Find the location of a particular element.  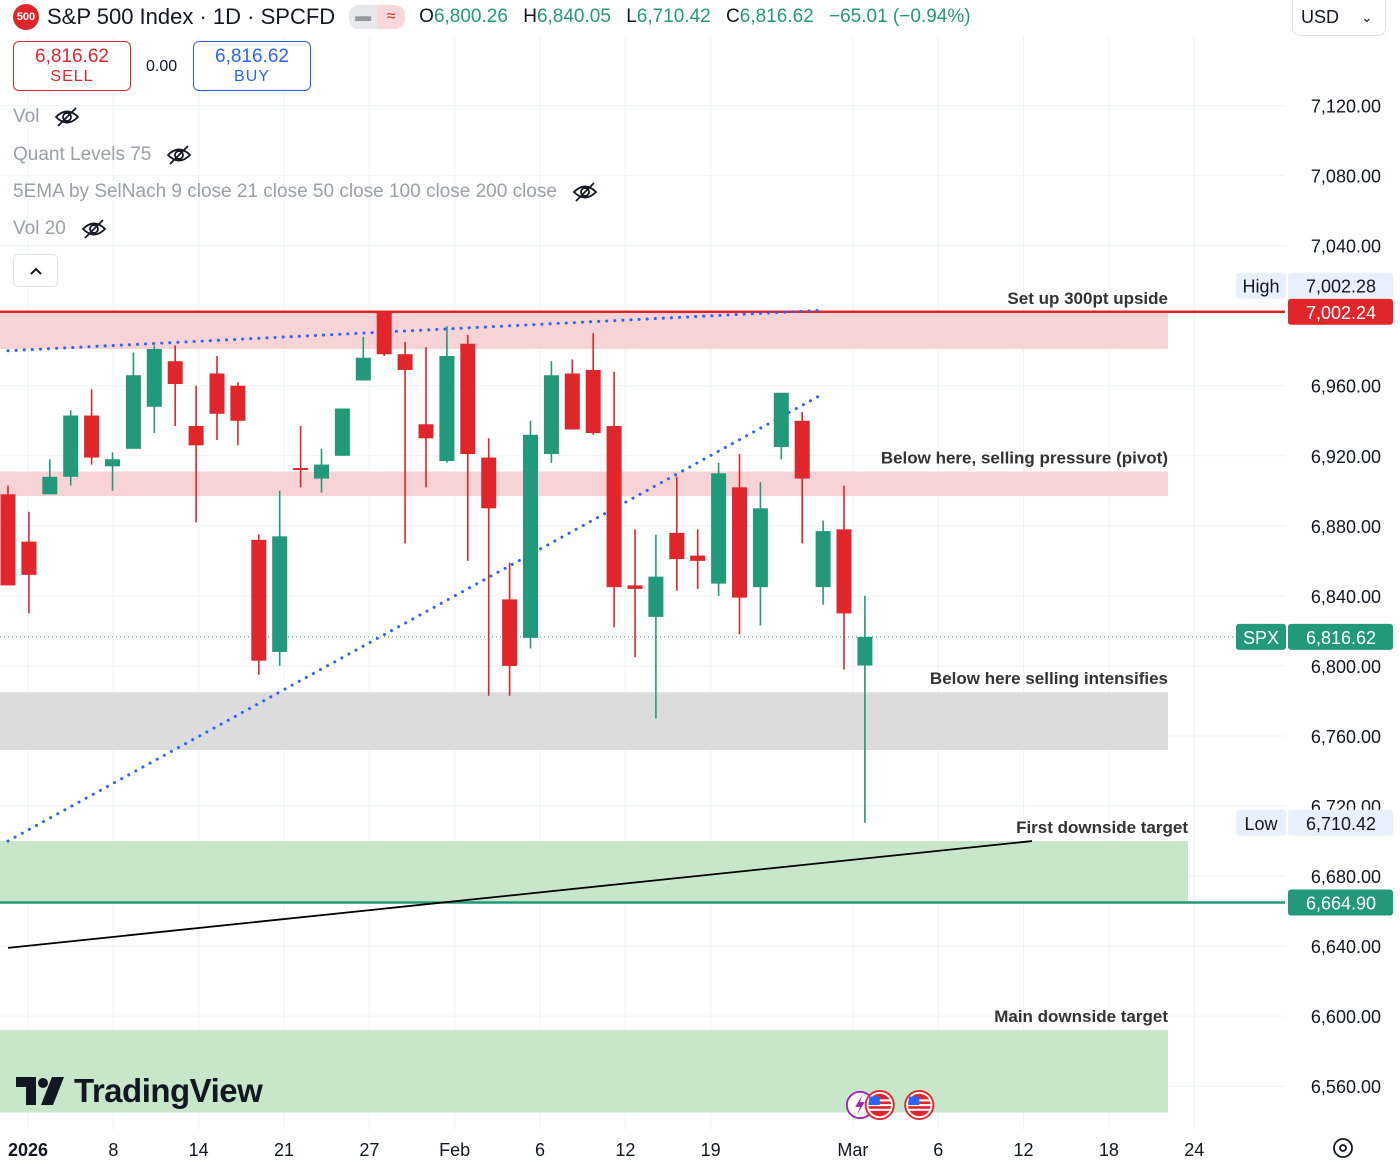

sell-label: SELL is located at coordinates (72, 76).